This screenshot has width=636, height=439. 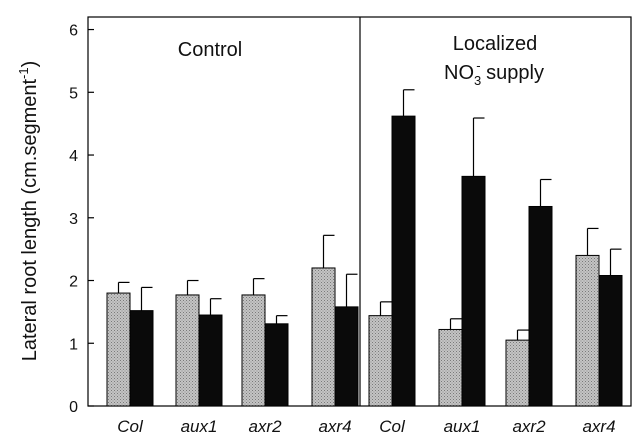 I want to click on bar-control-axr4-series2, so click(x=346, y=356).